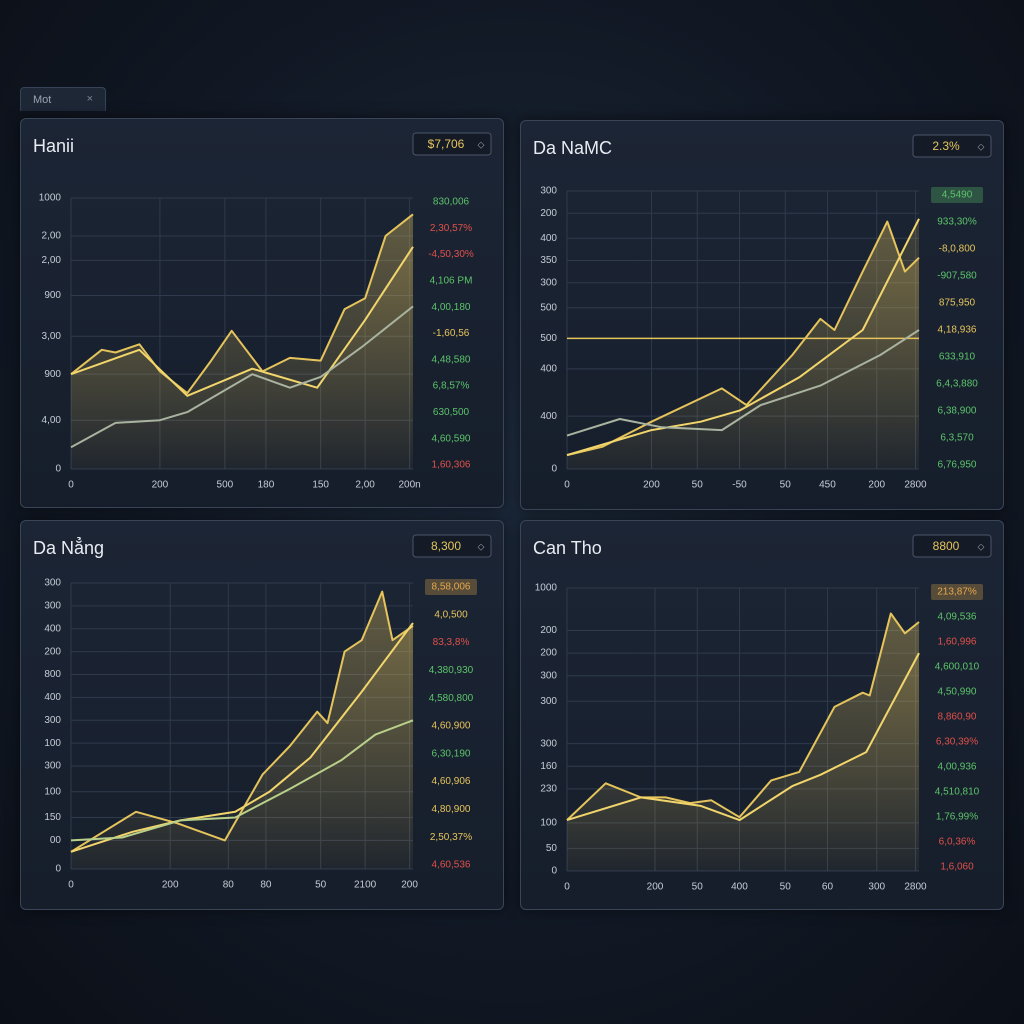 The width and height of the screenshot is (1024, 1024). Describe the element at coordinates (451, 438) in the screenshot. I see `annotation: 4,60,590` at that location.